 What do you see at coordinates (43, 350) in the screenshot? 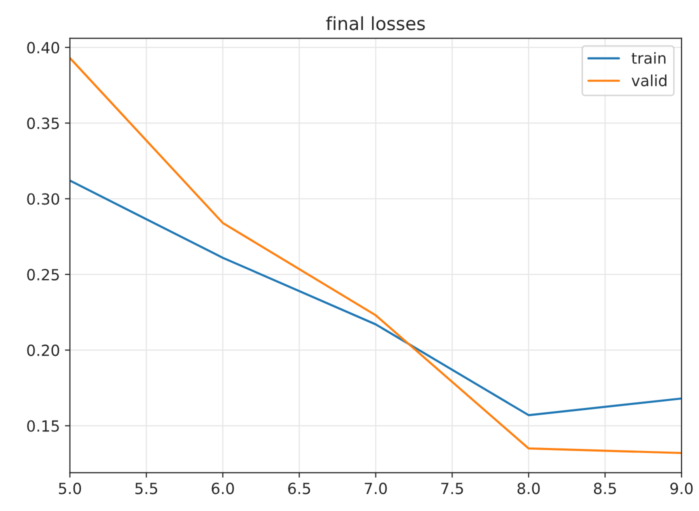
I see `y-tick-label: 0.20` at bounding box center [43, 350].